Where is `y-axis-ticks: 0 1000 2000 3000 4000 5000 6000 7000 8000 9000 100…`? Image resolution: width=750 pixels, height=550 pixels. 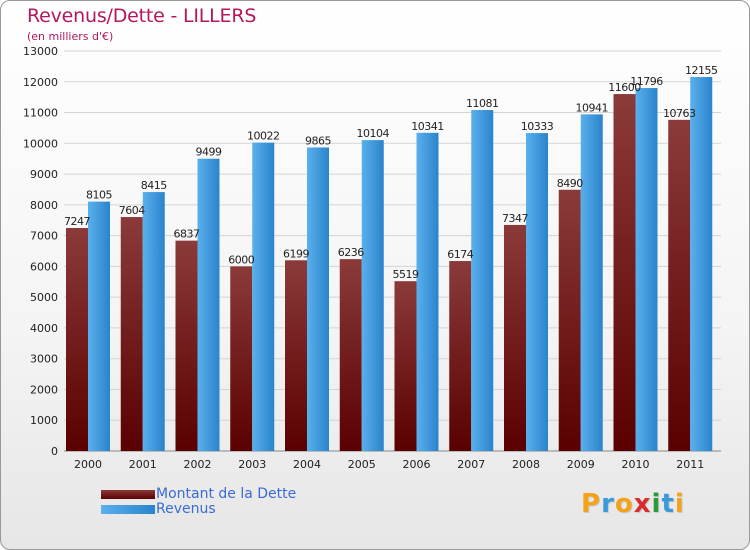 y-axis-ticks: 0 1000 2000 3000 4000 5000 6000 7000 8000 9000 100… is located at coordinates (40, 251).